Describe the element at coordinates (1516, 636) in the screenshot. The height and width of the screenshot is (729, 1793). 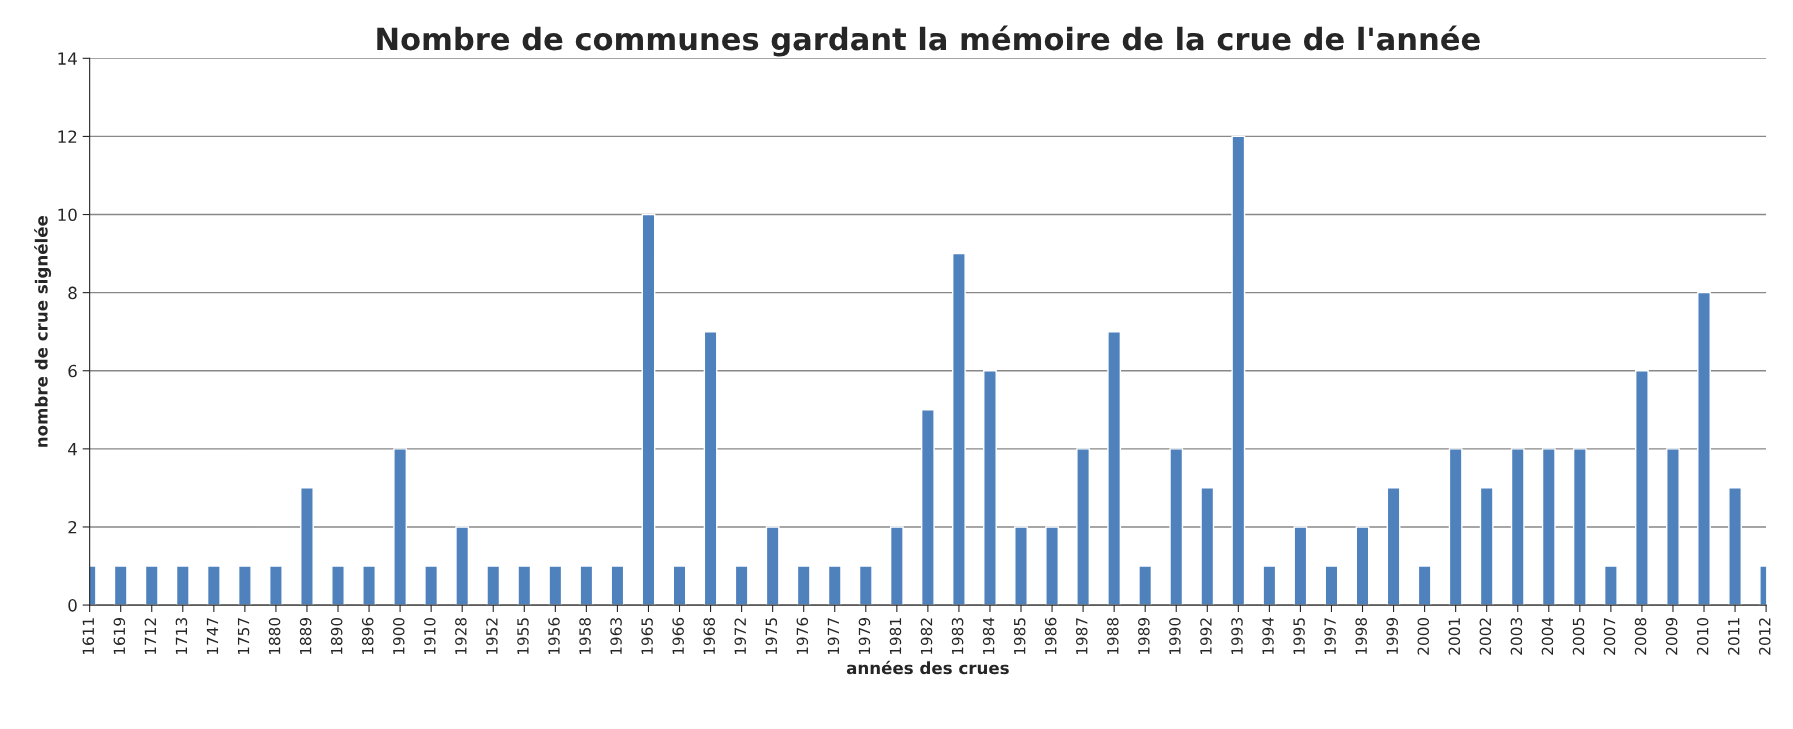
I see `x-tick-label: 2003` at that location.